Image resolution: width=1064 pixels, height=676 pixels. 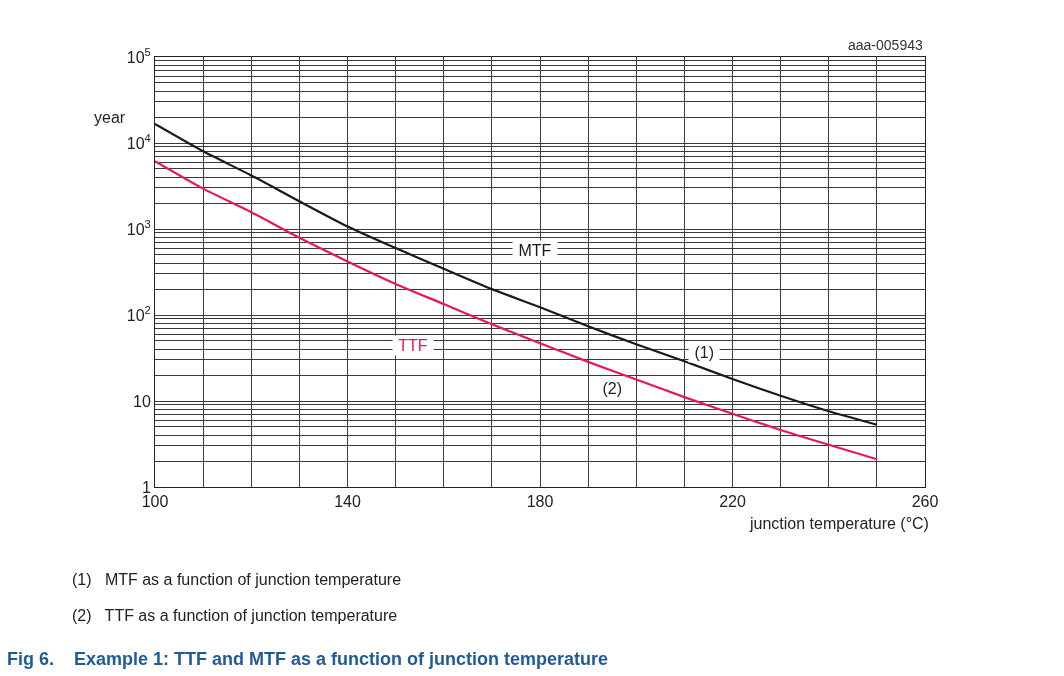 What do you see at coordinates (146, 487) in the screenshot?
I see `y-tick-label: 1` at bounding box center [146, 487].